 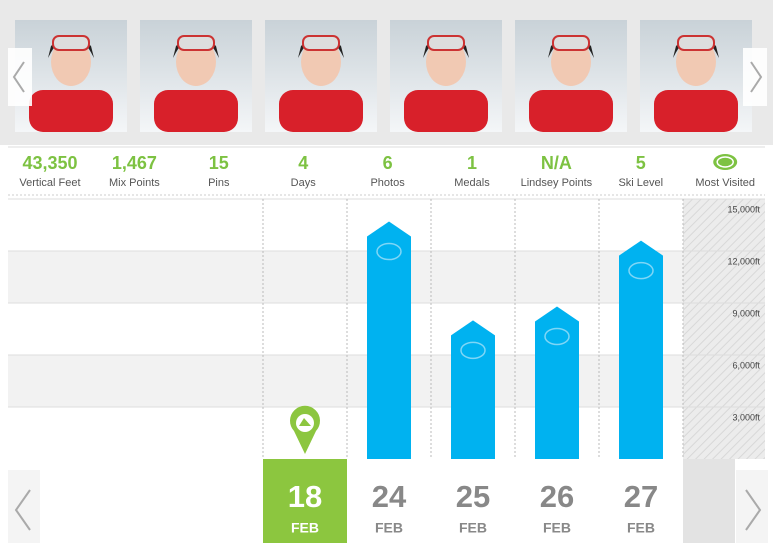 What do you see at coordinates (746, 365) in the screenshot?
I see `y-tick-label: 6,000ft` at bounding box center [746, 365].